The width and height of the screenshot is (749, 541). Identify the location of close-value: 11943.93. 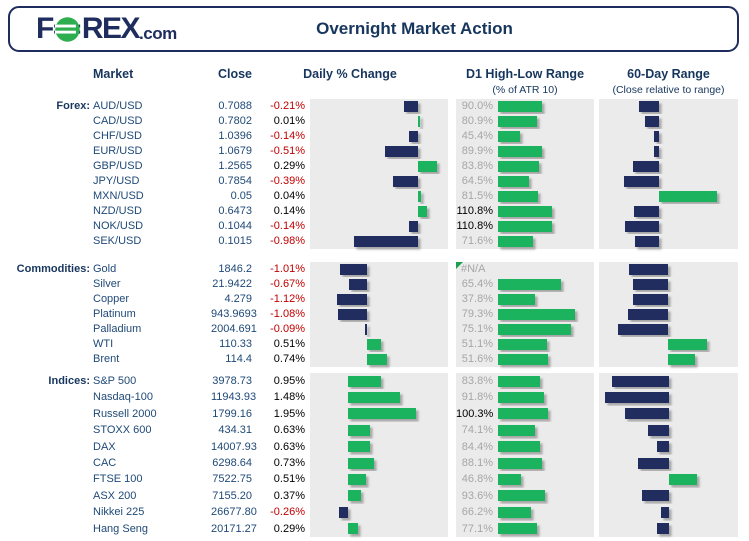
(234, 397).